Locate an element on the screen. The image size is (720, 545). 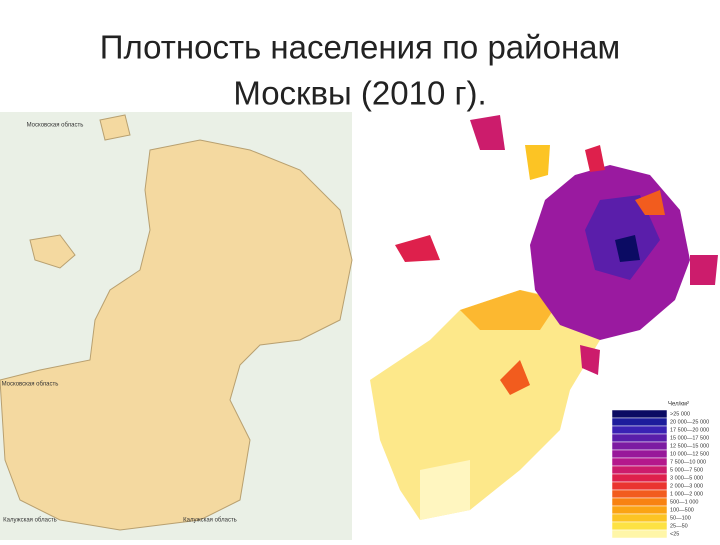
title: Плотность населения по районам is located at coordinates (360, 47).